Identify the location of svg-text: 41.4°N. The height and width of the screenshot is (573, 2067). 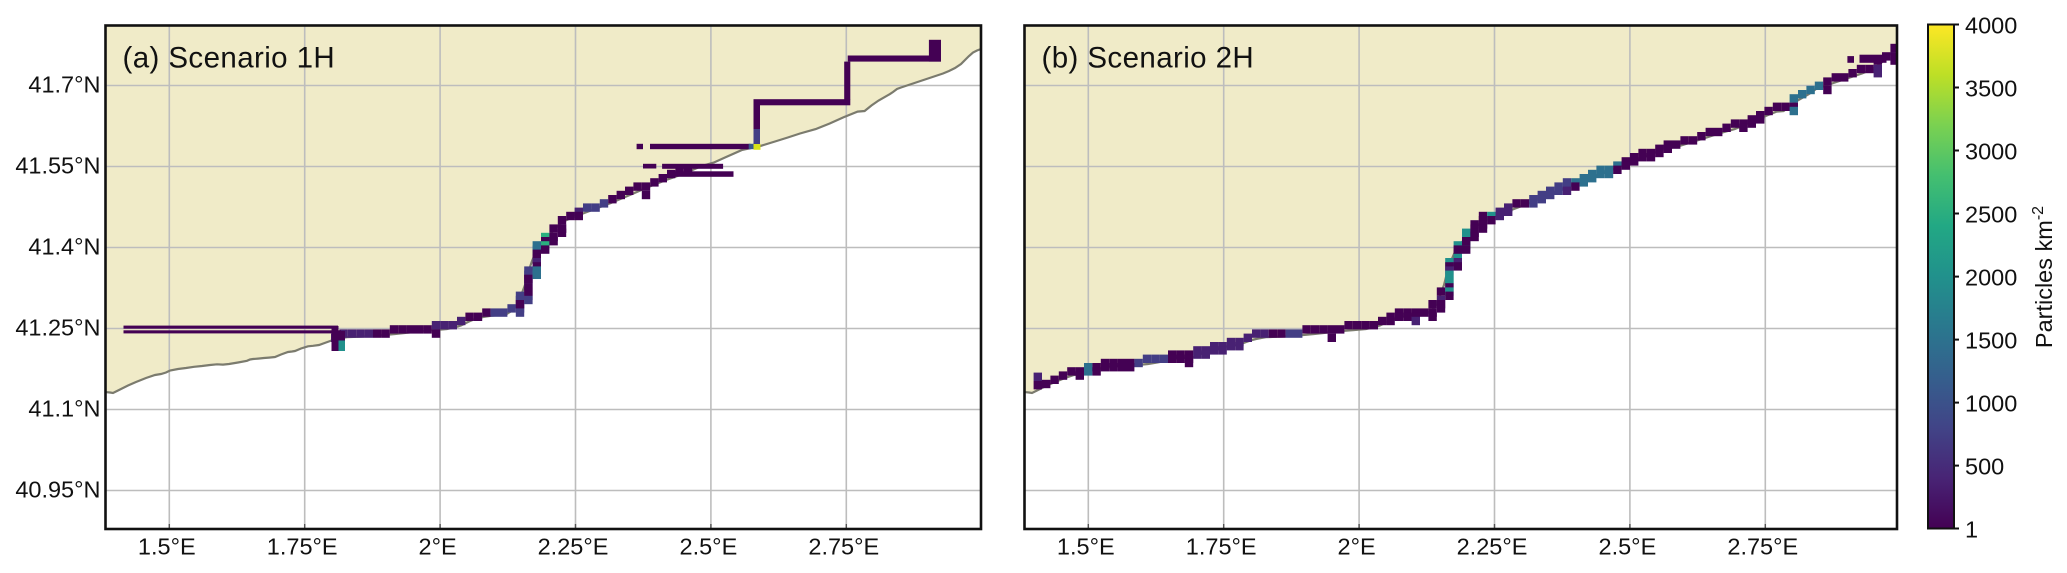
(64, 247).